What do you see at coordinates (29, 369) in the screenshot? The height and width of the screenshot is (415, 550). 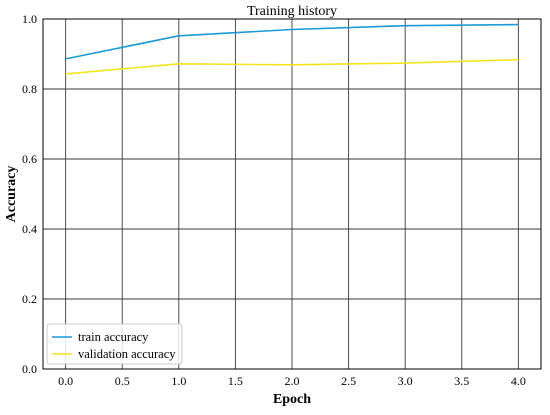 I see `y-tick-label: 0.0` at bounding box center [29, 369].